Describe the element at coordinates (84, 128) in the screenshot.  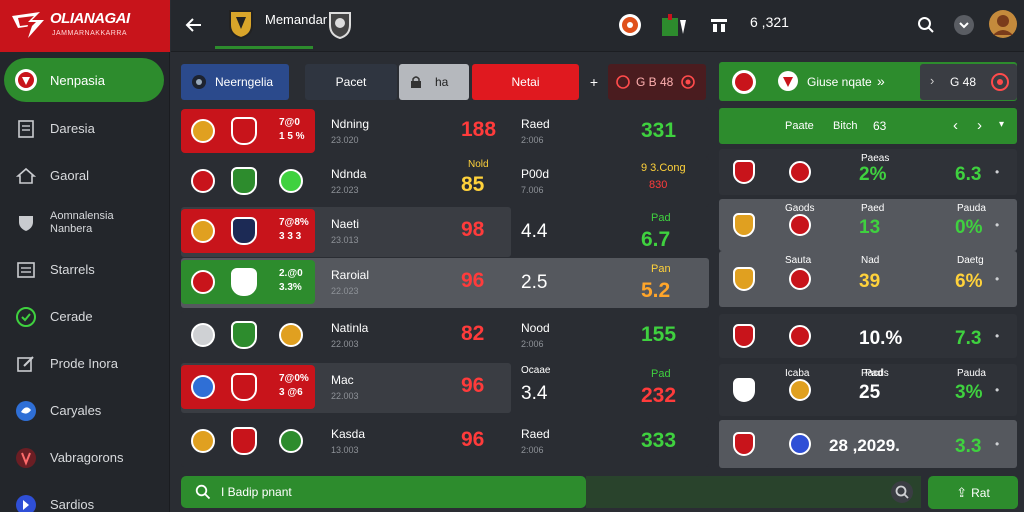
I see `sidebar-item-daresia: Daresia` at that location.